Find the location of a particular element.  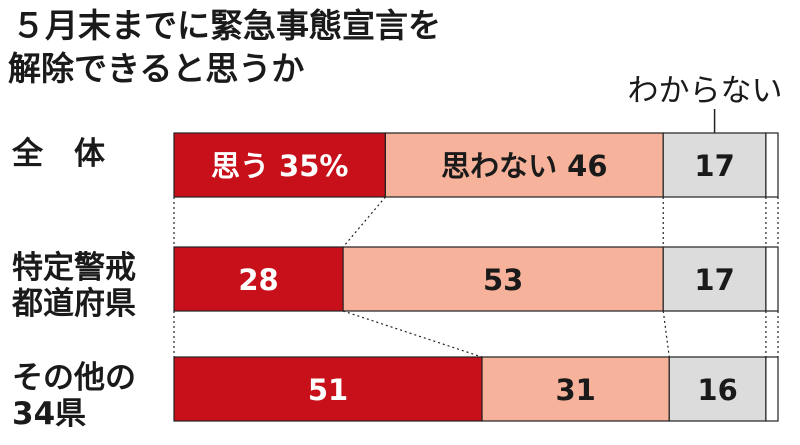

category-label-line: 都道府県 is located at coordinates (73, 304).